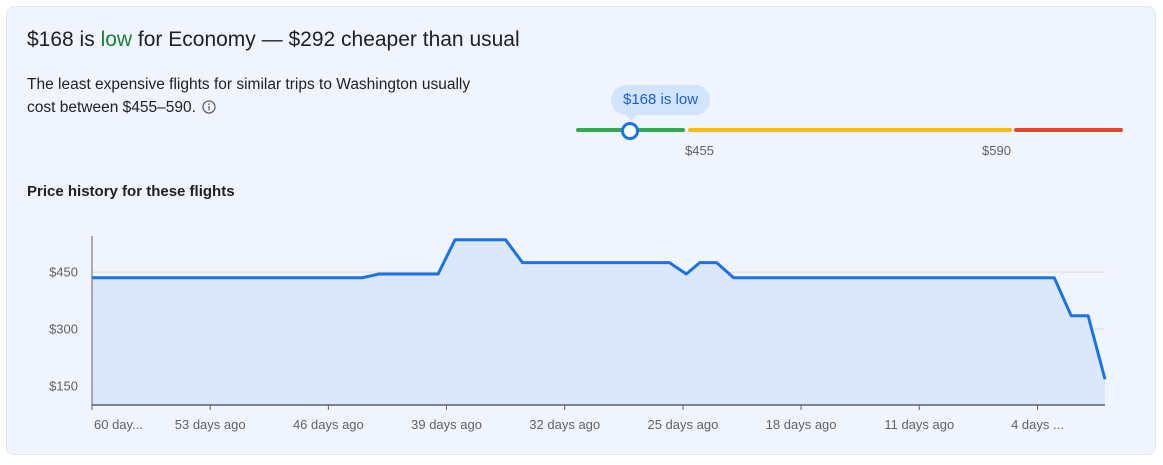  Describe the element at coordinates (328, 424) in the screenshot. I see `x-tick-label: 46 days ago` at that location.